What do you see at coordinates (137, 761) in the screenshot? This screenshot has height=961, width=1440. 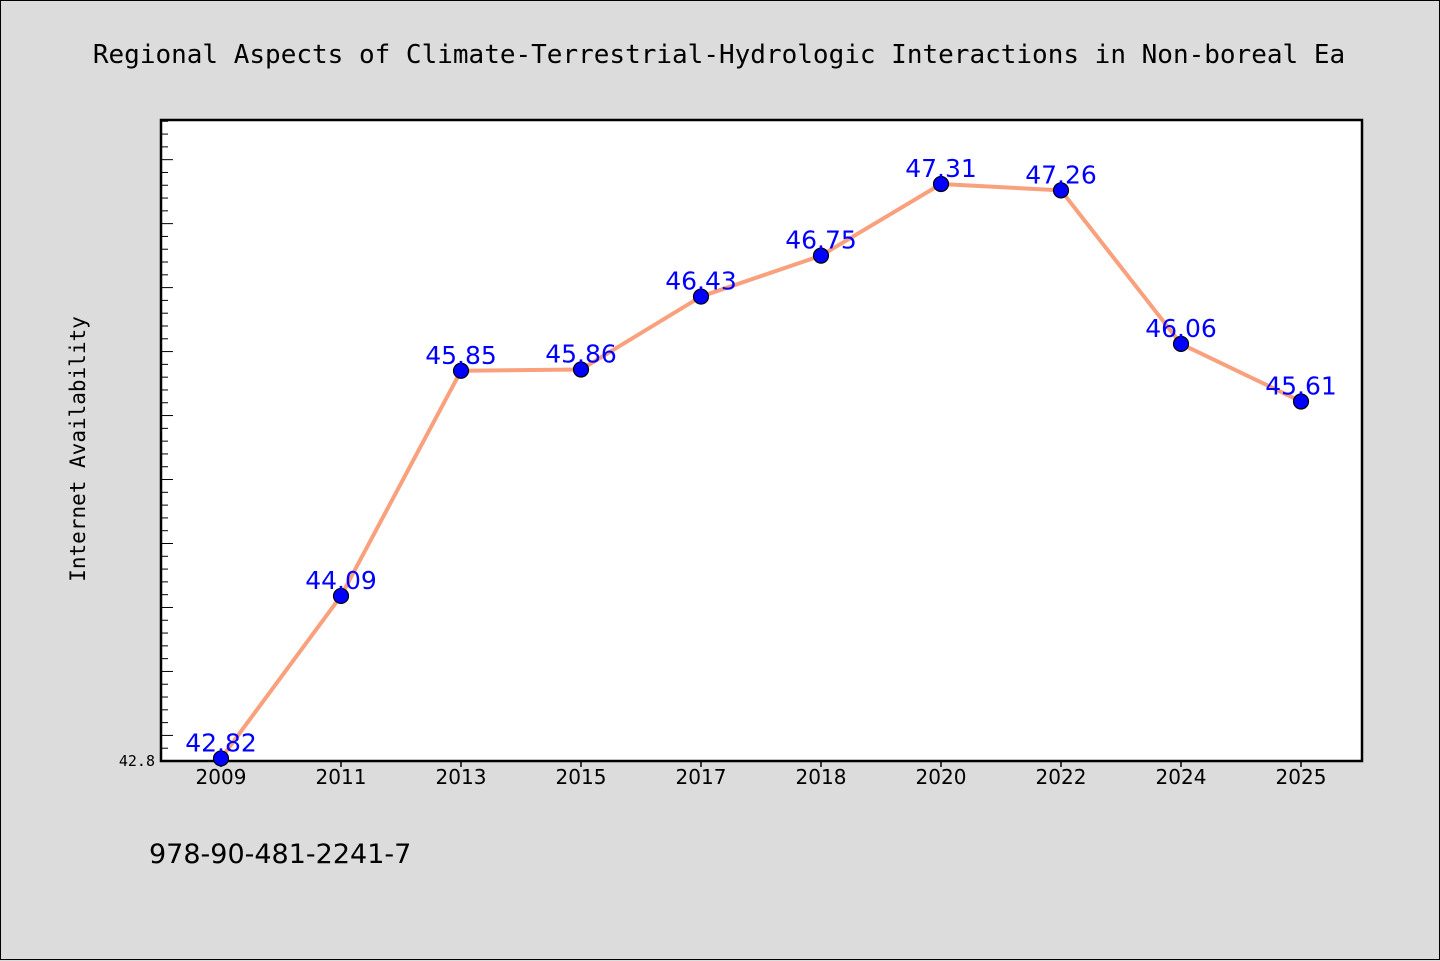 I see `y-tick-label: 42.8` at bounding box center [137, 761].